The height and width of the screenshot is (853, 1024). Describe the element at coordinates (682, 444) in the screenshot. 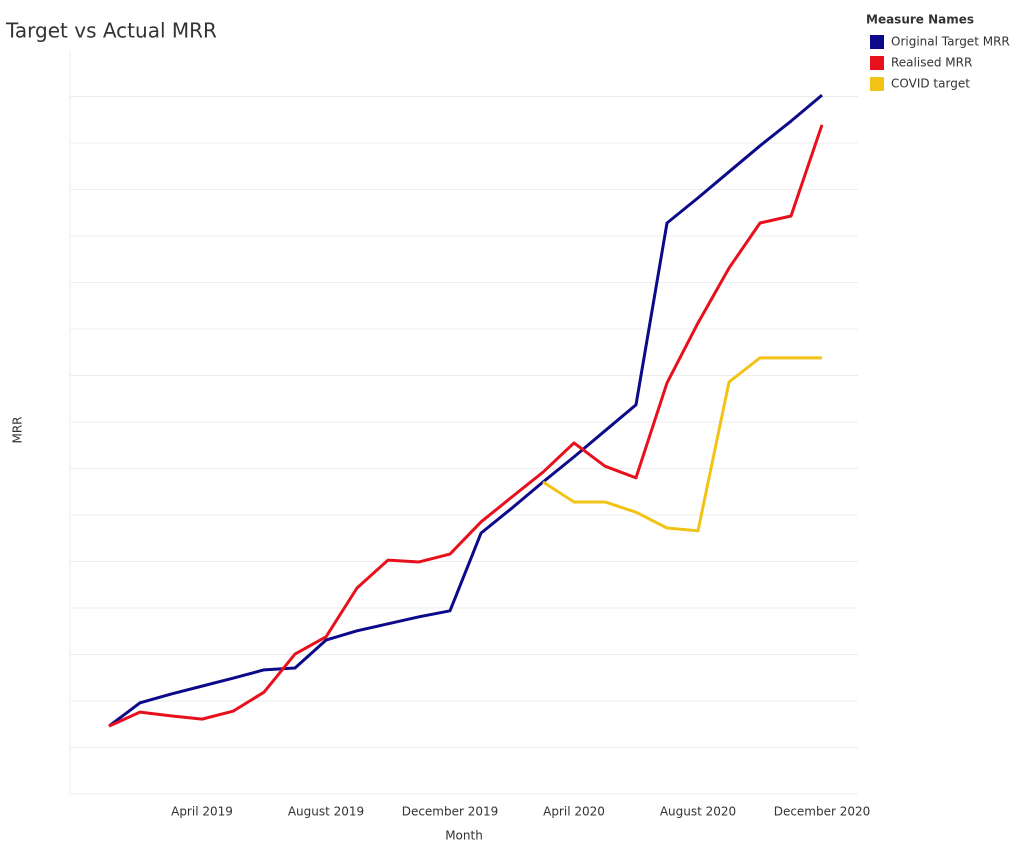

I see `line-series` at that location.